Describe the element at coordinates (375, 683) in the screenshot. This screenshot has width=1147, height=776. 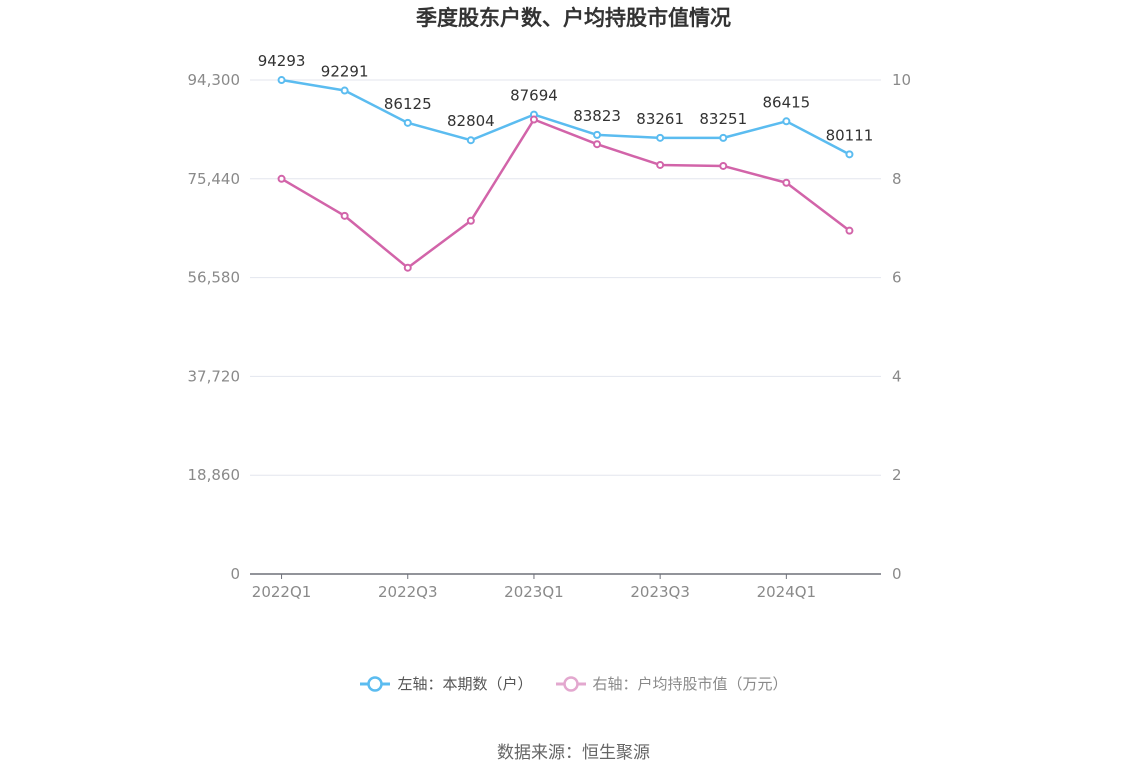
I see `legend-left-series-icon` at that location.